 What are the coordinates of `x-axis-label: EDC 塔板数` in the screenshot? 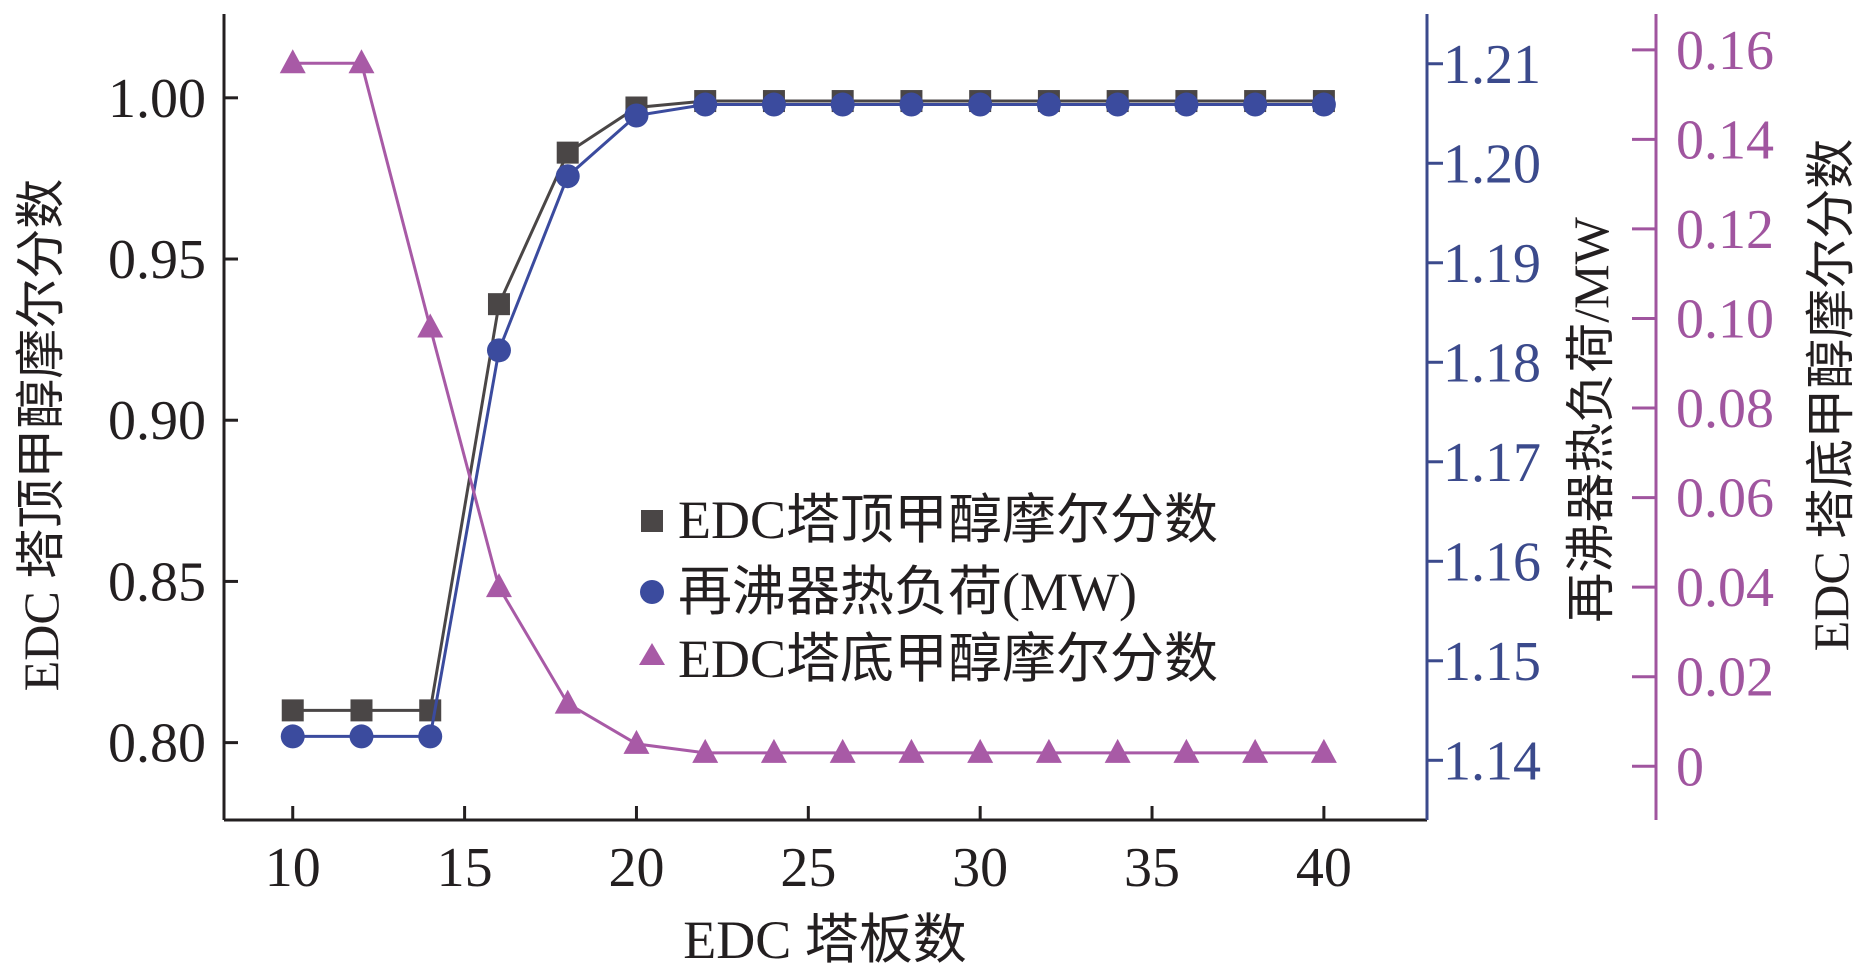 It's located at (825, 940).